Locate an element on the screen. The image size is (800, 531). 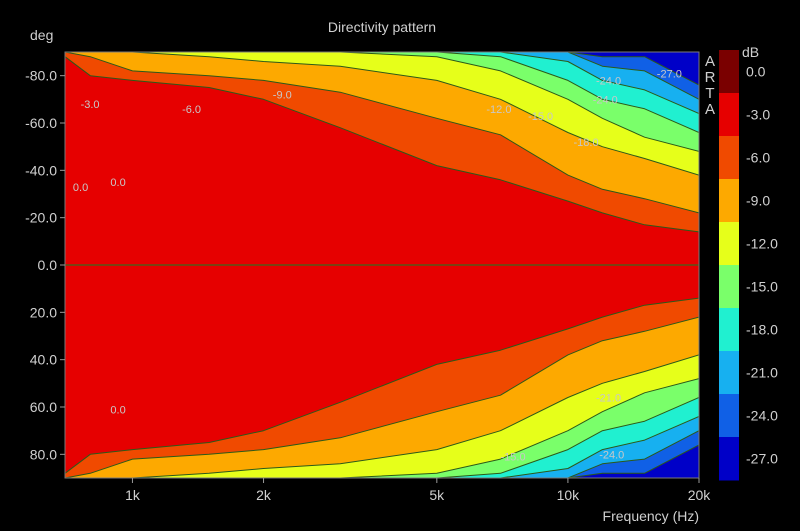
y-tick-label: -80.0 is located at coordinates (41, 76).